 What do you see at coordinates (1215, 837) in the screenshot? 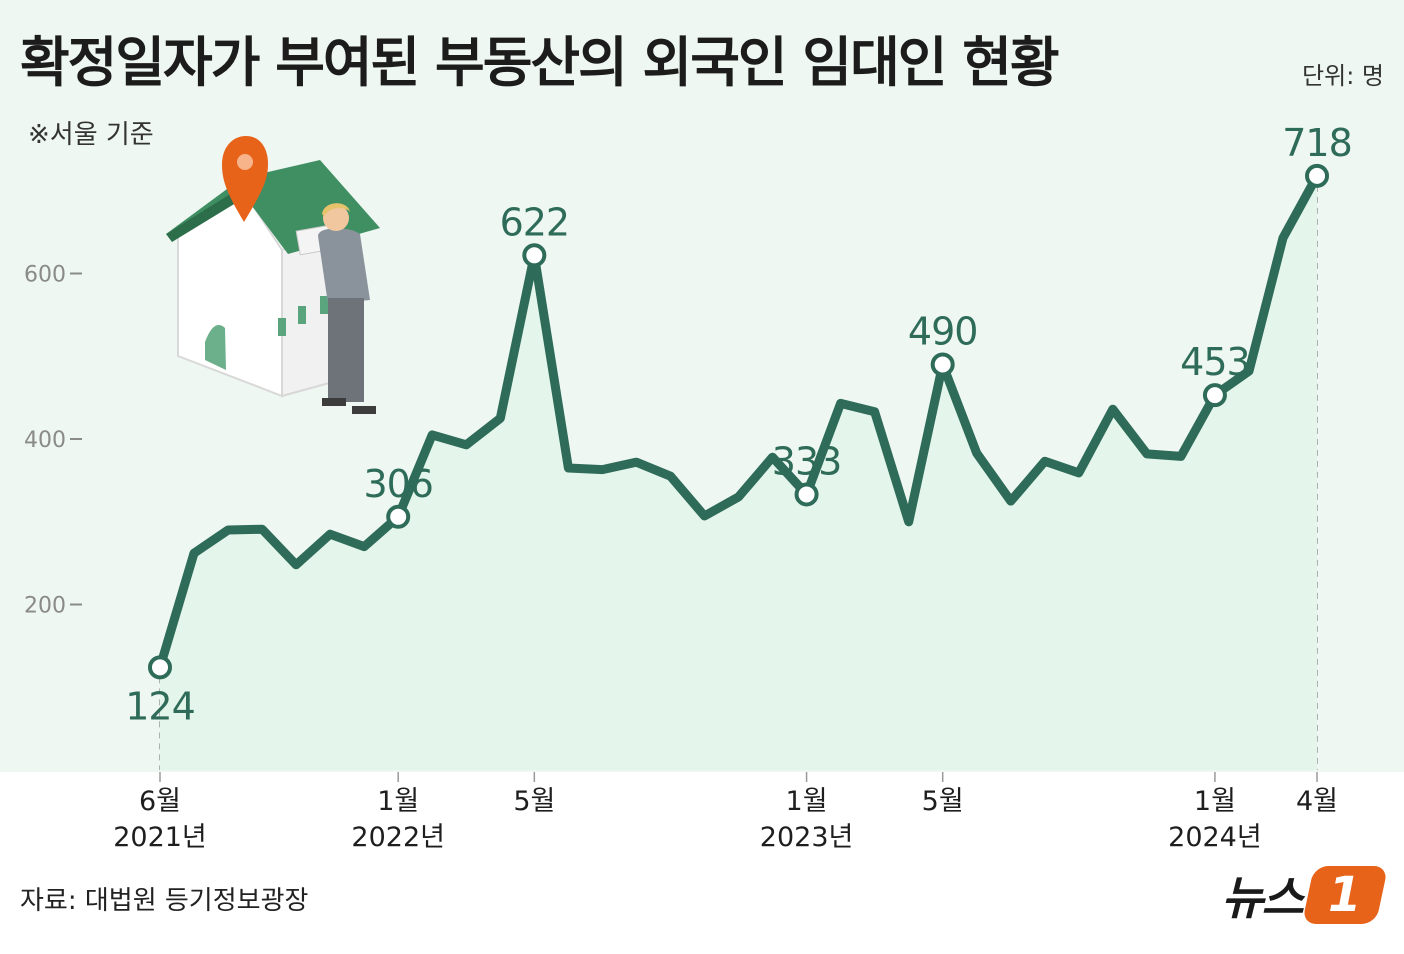
I see `x-tick-year: 2024년` at bounding box center [1215, 837].